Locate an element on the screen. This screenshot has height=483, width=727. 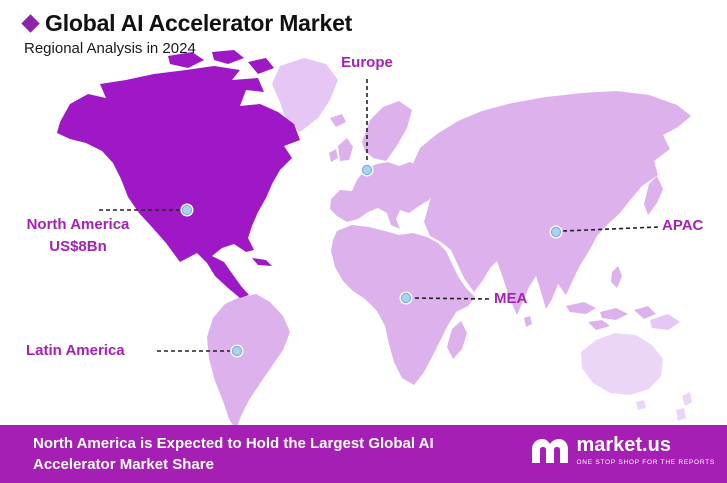
region-new-guinea is located at coordinates (665, 322).